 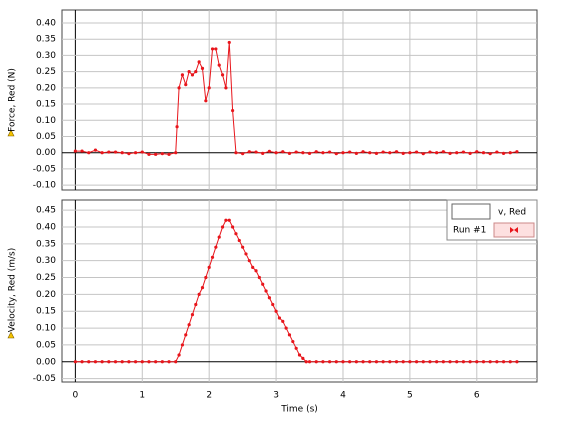 What do you see at coordinates (276, 396) in the screenshot?
I see `x-tick-label: 3` at bounding box center [276, 396].